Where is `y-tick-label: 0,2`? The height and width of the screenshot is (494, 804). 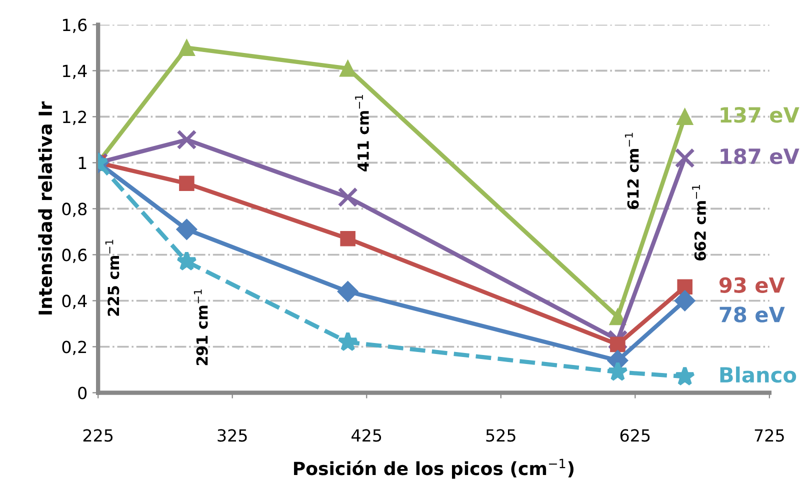
y-tick-label: 0,2 is located at coordinates (74, 347).